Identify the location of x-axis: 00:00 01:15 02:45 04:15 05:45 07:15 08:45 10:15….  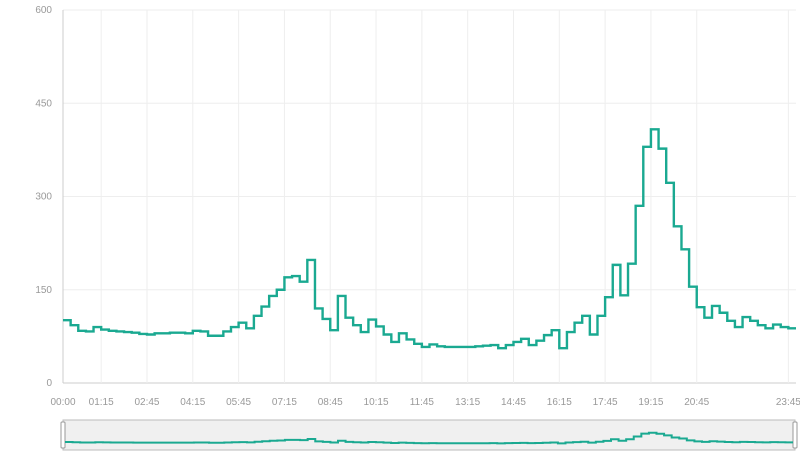
(425, 402).